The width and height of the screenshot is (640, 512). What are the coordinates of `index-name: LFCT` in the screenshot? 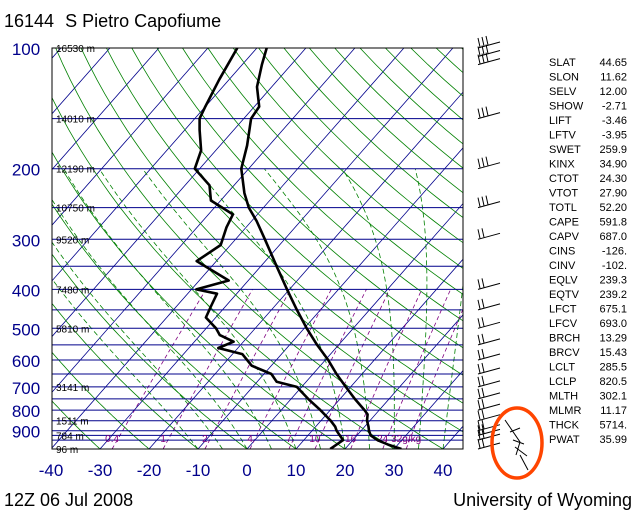 It's located at (563, 310).